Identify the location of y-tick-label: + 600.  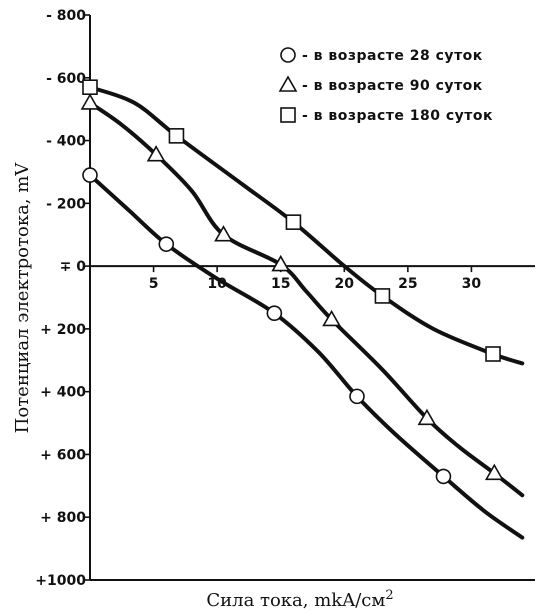
(63, 455).